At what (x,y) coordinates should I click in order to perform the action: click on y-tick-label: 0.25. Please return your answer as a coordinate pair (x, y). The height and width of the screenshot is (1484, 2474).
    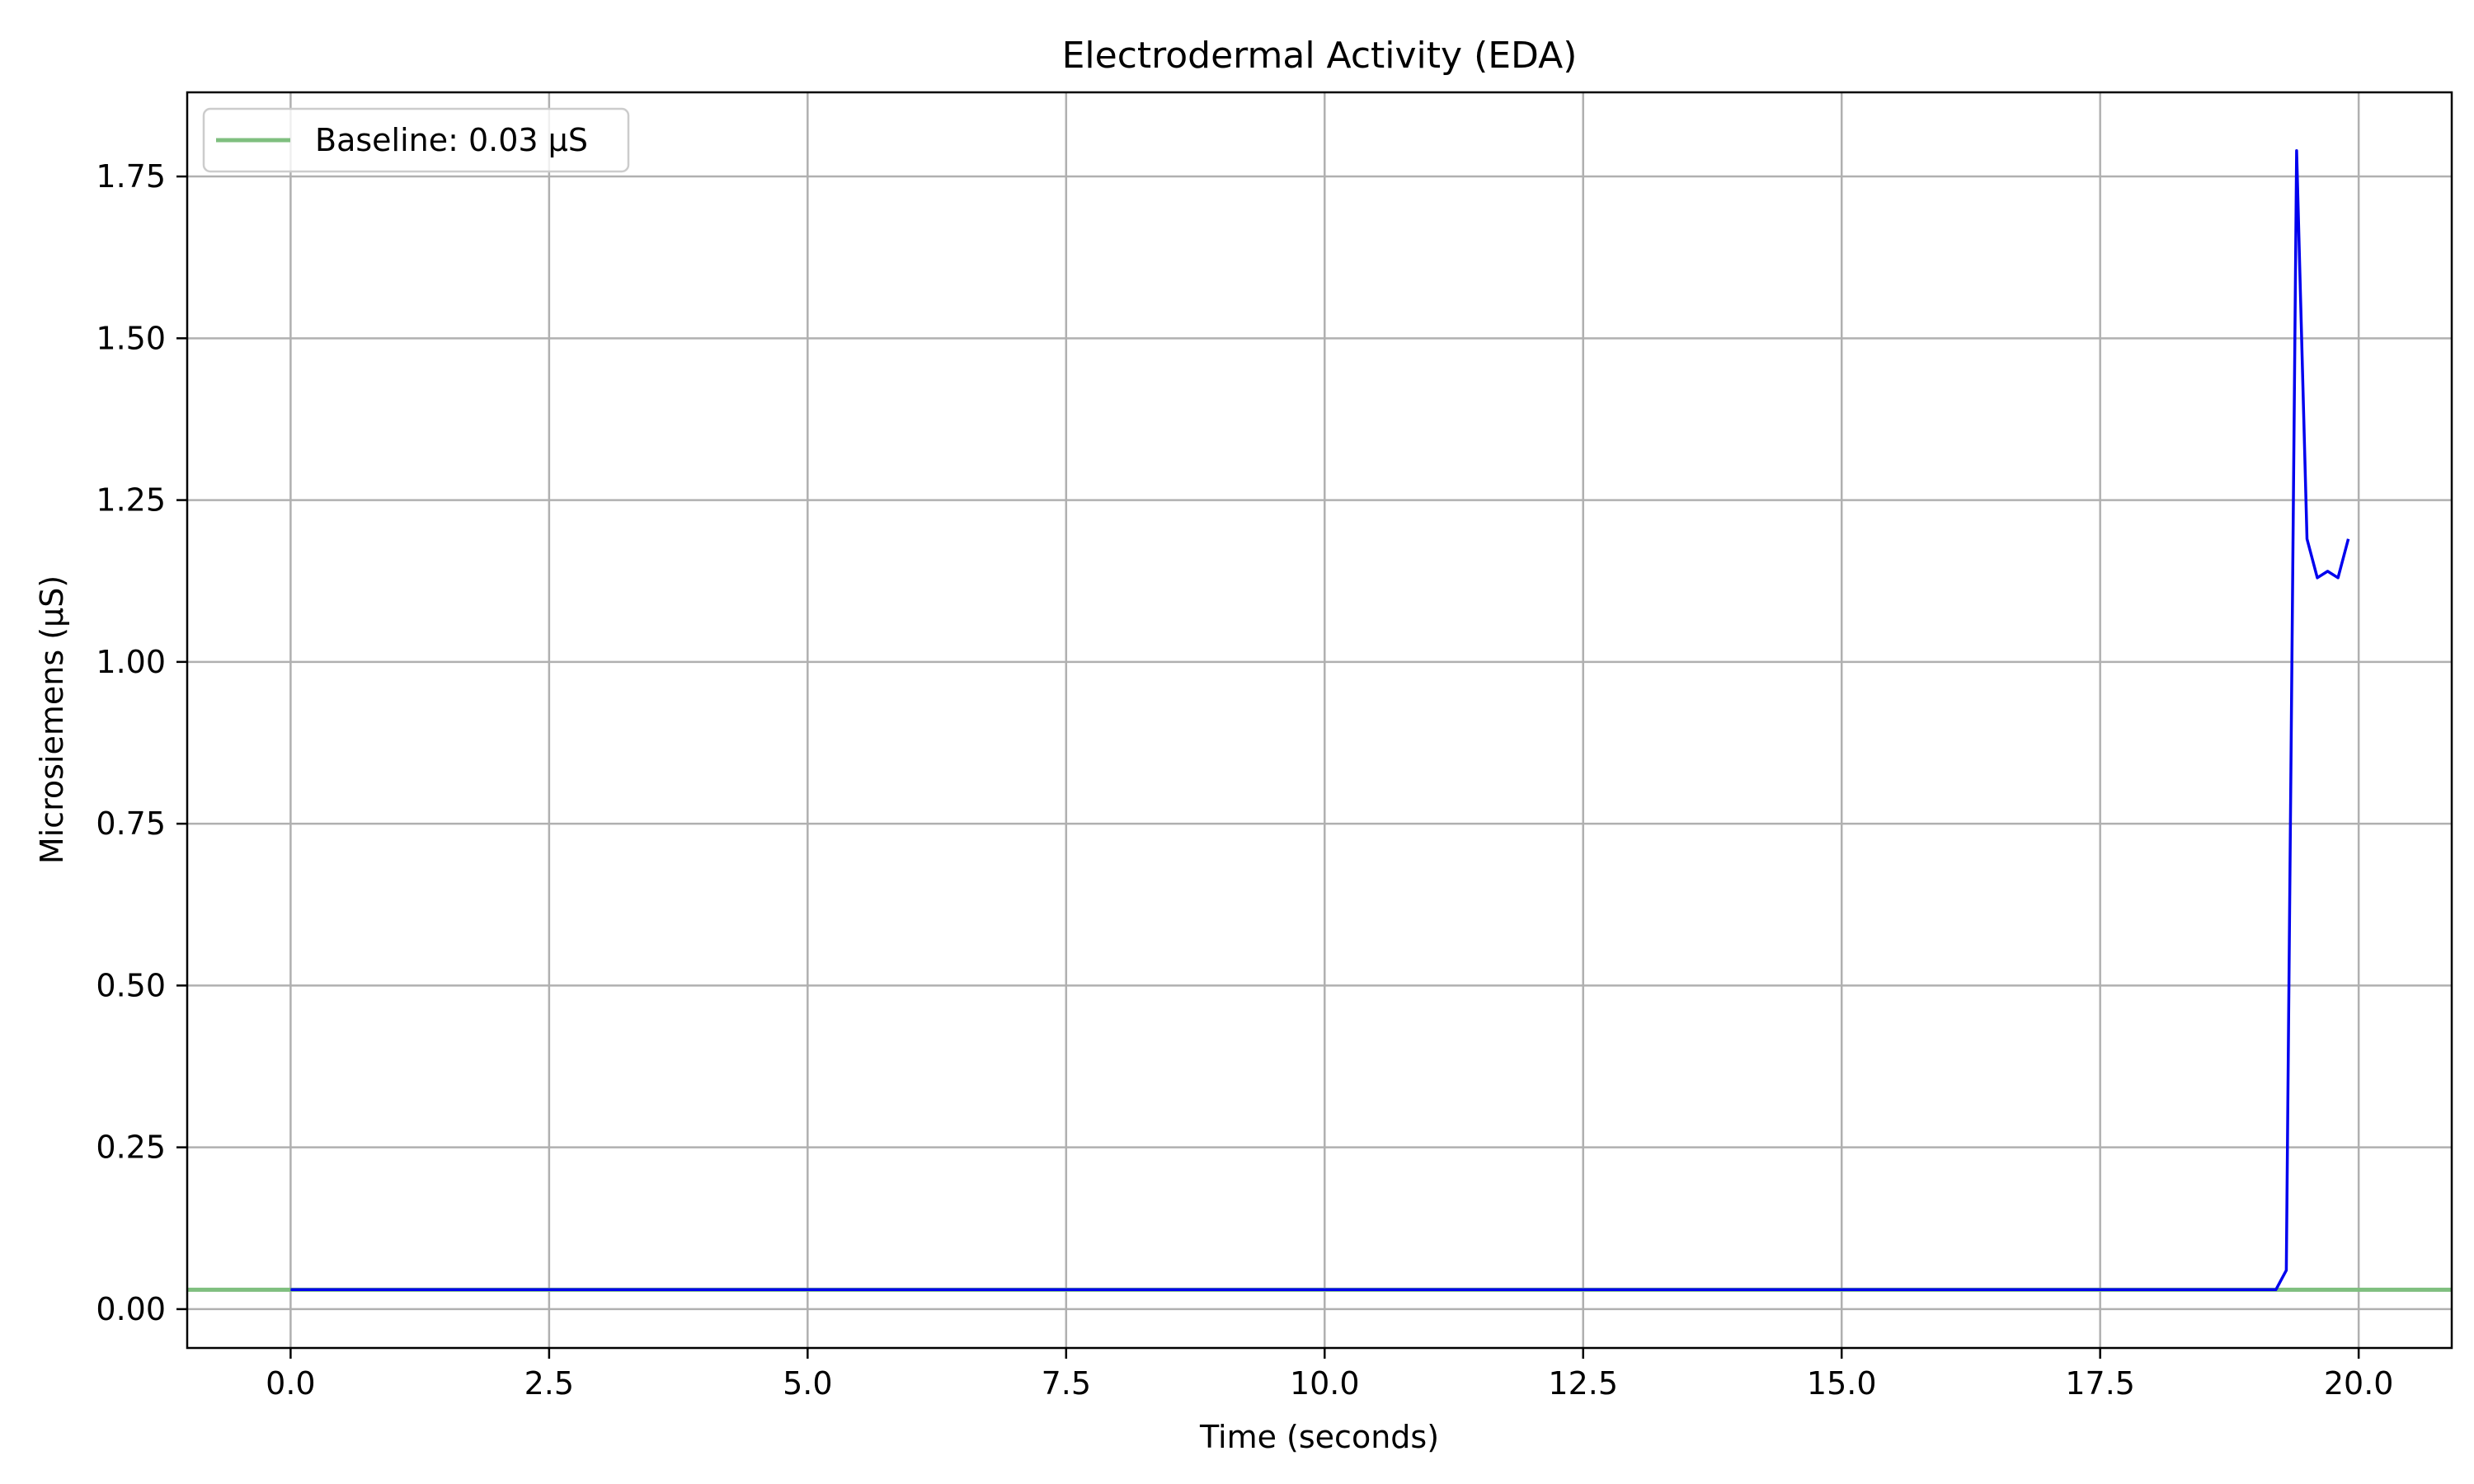
    Looking at the image, I should click on (131, 1147).